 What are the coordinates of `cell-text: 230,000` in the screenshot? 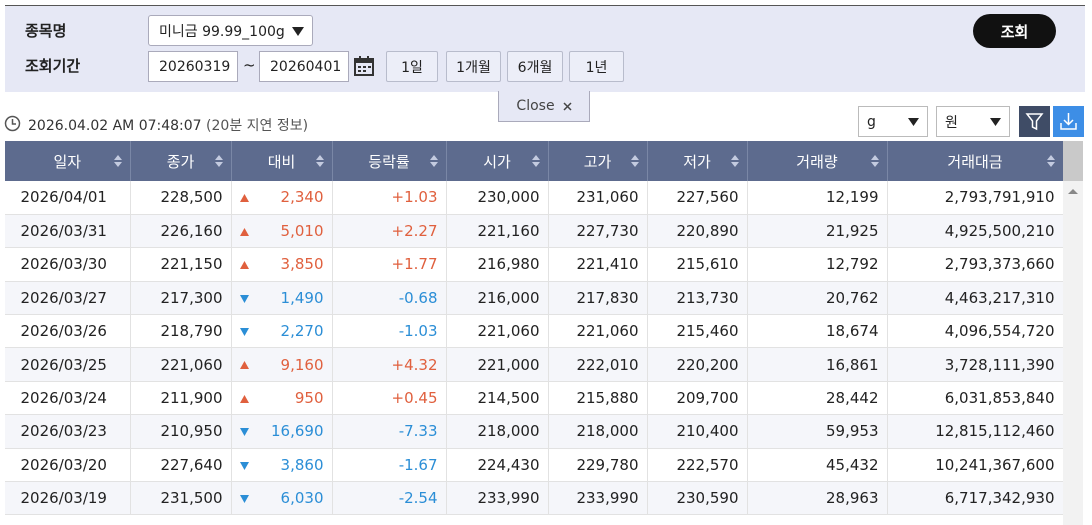 It's located at (508, 197).